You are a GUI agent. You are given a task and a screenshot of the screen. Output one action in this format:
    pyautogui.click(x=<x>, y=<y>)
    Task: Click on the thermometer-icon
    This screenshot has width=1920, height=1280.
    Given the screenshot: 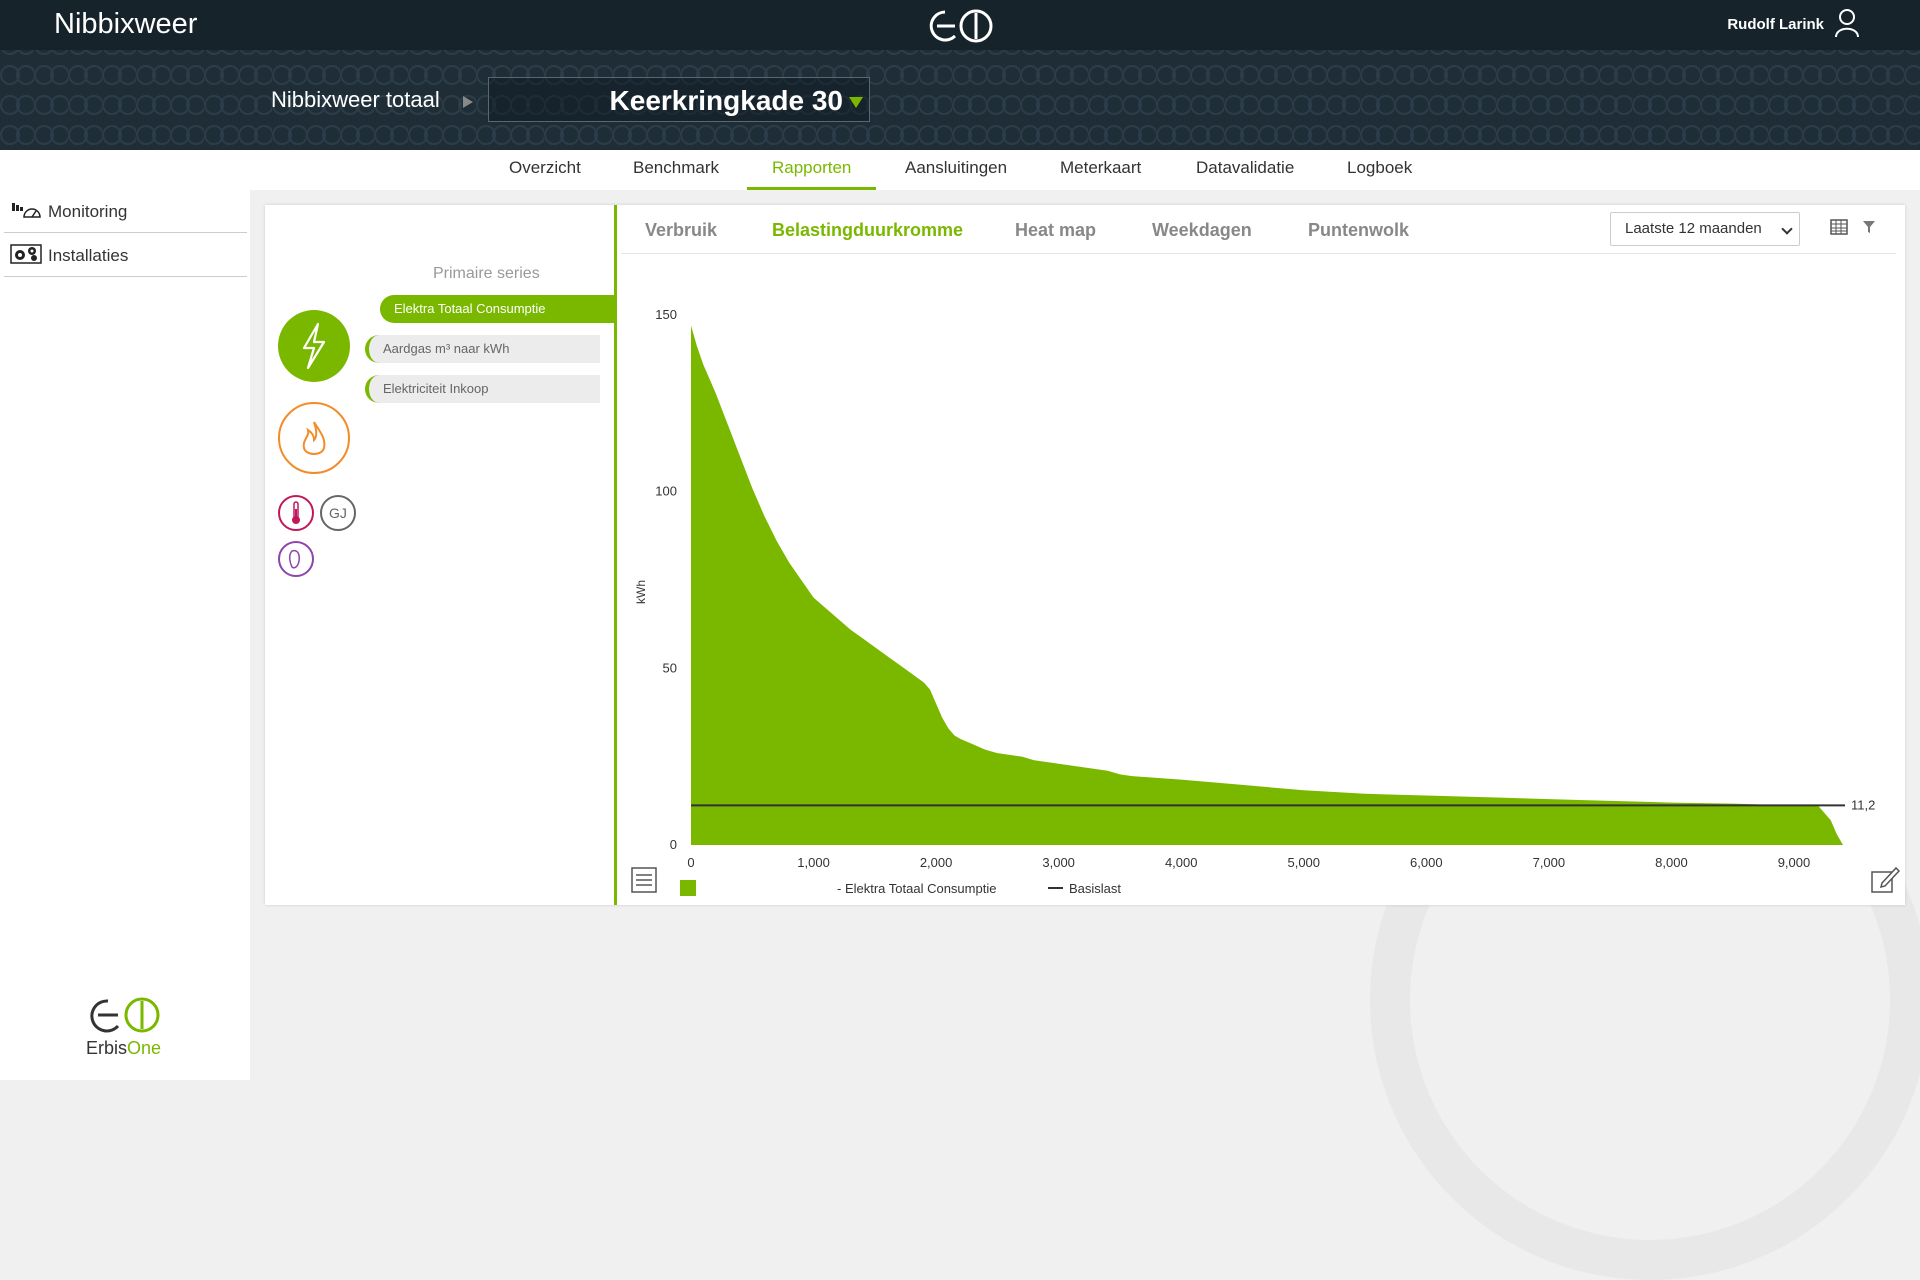 What is the action you would take?
    pyautogui.click(x=296, y=512)
    